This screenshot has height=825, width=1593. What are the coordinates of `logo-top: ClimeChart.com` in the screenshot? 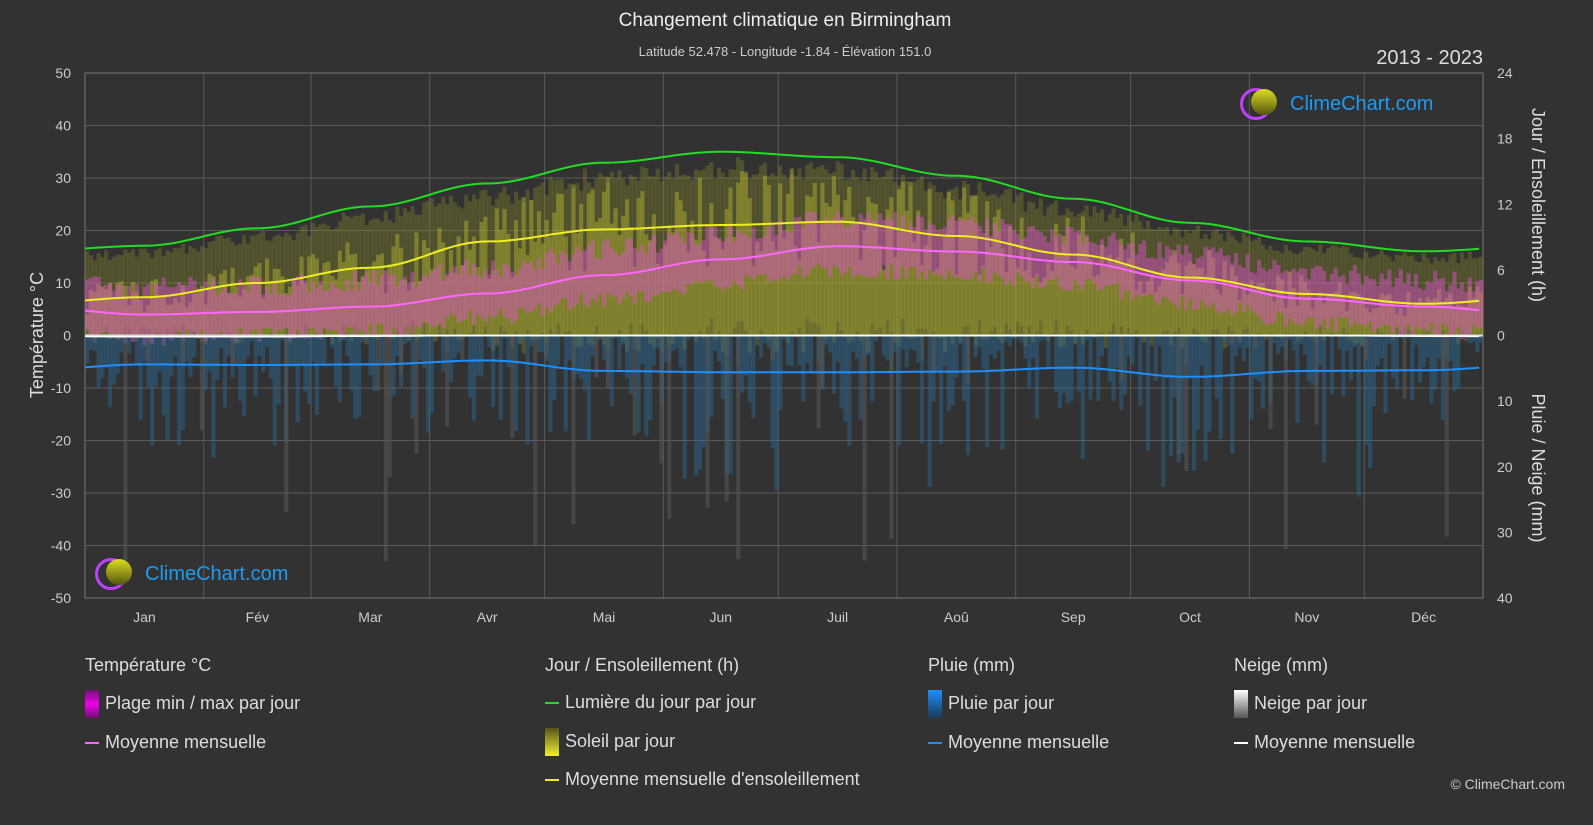 It's located at (1336, 104).